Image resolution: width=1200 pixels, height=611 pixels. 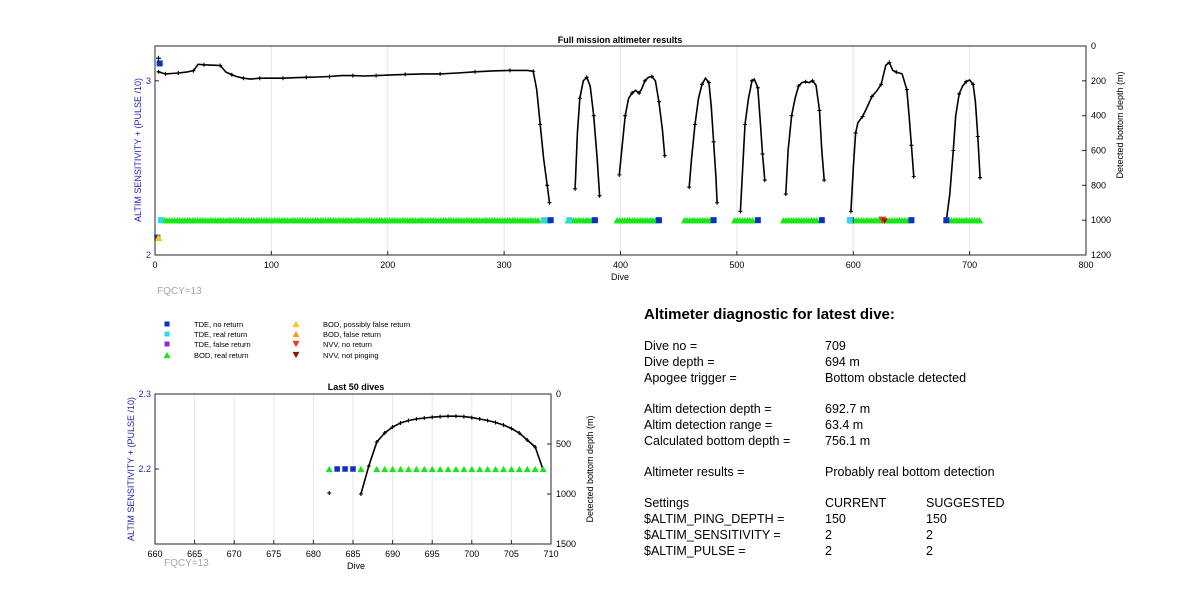 What do you see at coordinates (904, 346) in the screenshot?
I see `dive-no-row: Dive no = 709` at bounding box center [904, 346].